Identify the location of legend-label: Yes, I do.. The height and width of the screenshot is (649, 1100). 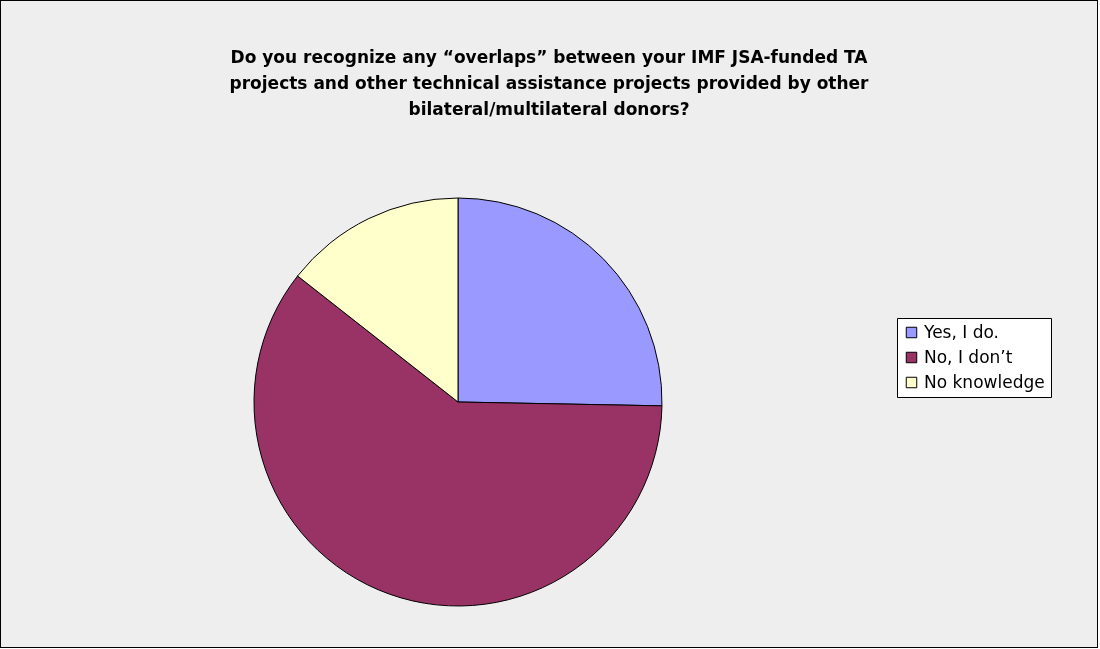
(961, 331).